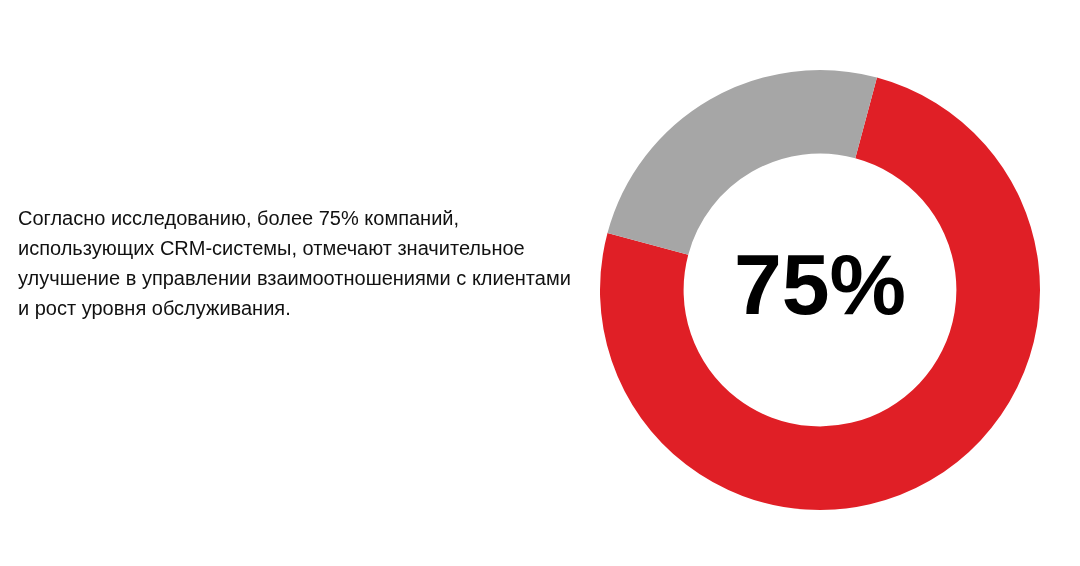 The width and height of the screenshot is (1080, 566). I want to click on data-label: 75%, so click(820, 283).